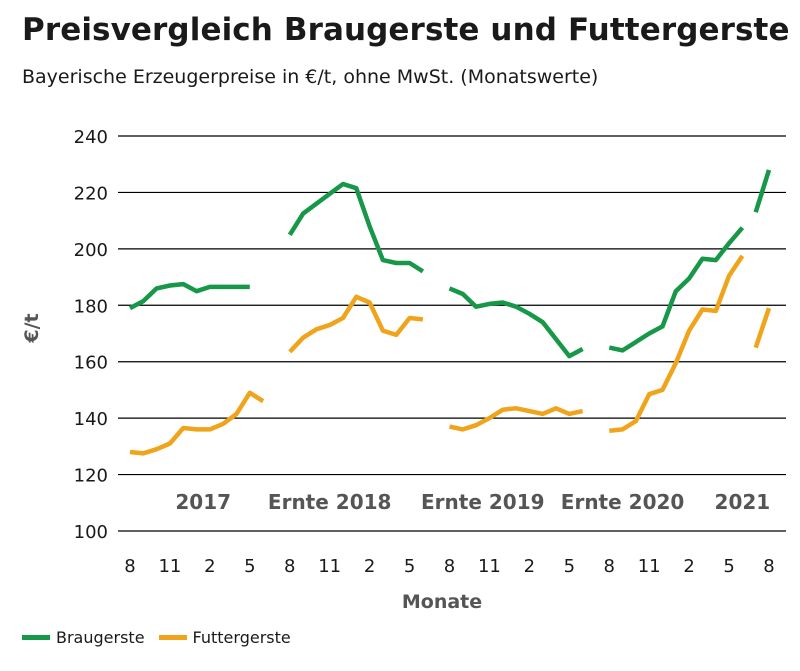 This screenshot has width=800, height=671. Describe the element at coordinates (623, 502) in the screenshot. I see `period-label: Ernte 2020` at that location.